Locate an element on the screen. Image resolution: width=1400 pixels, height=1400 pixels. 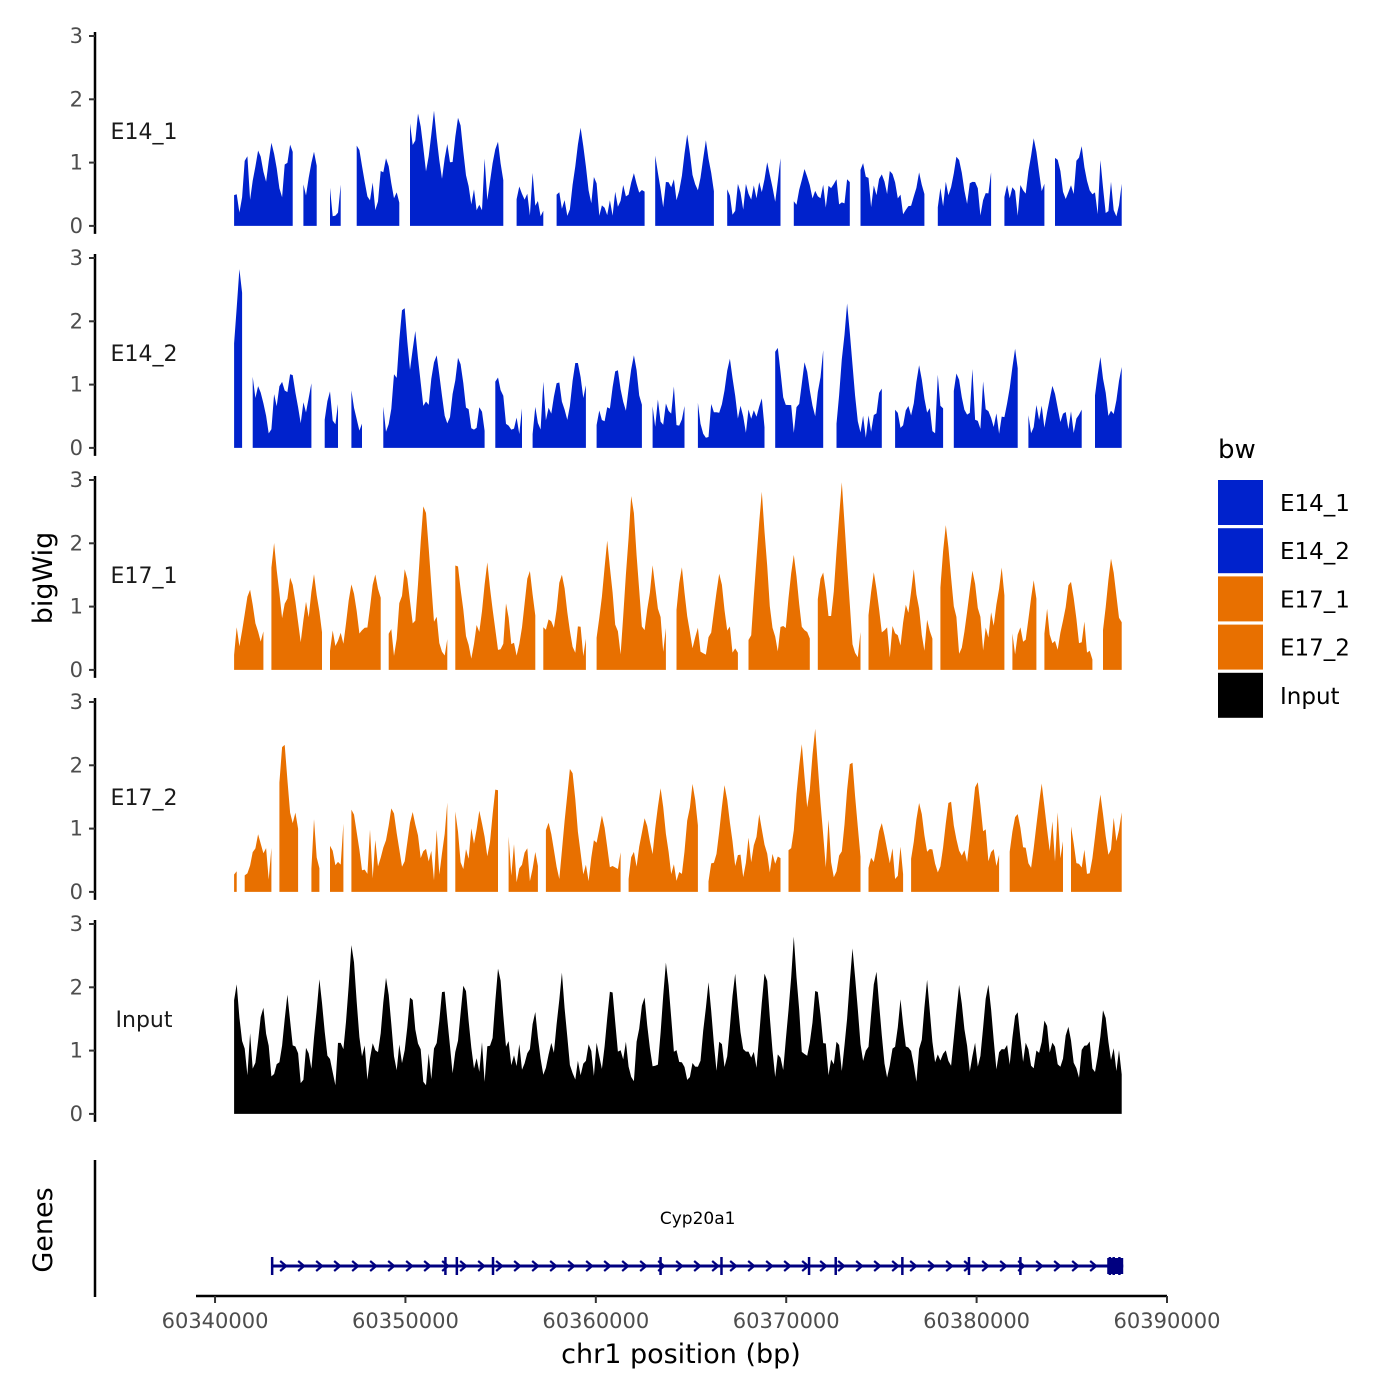
x-axis-title: chr1 position (bp) is located at coordinates (681, 1354).